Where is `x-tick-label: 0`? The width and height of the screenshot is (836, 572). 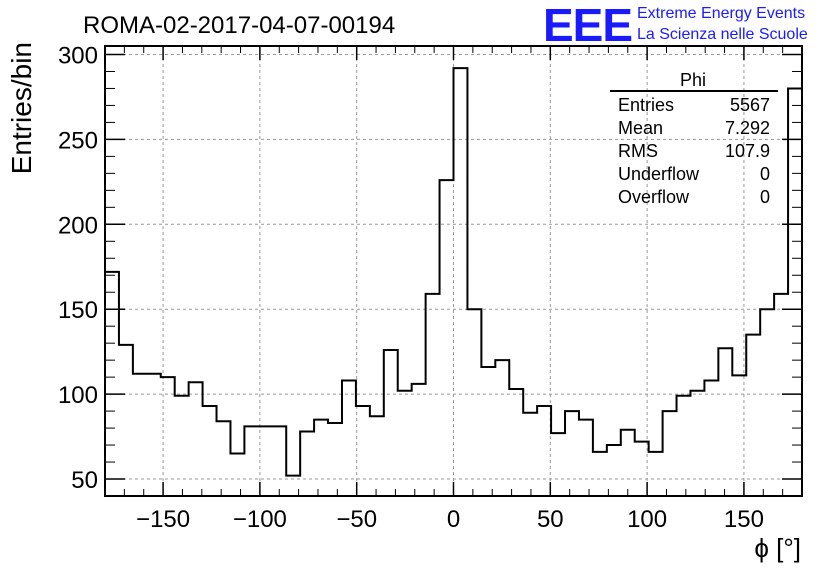
x-tick-label: 0 is located at coordinates (453, 519).